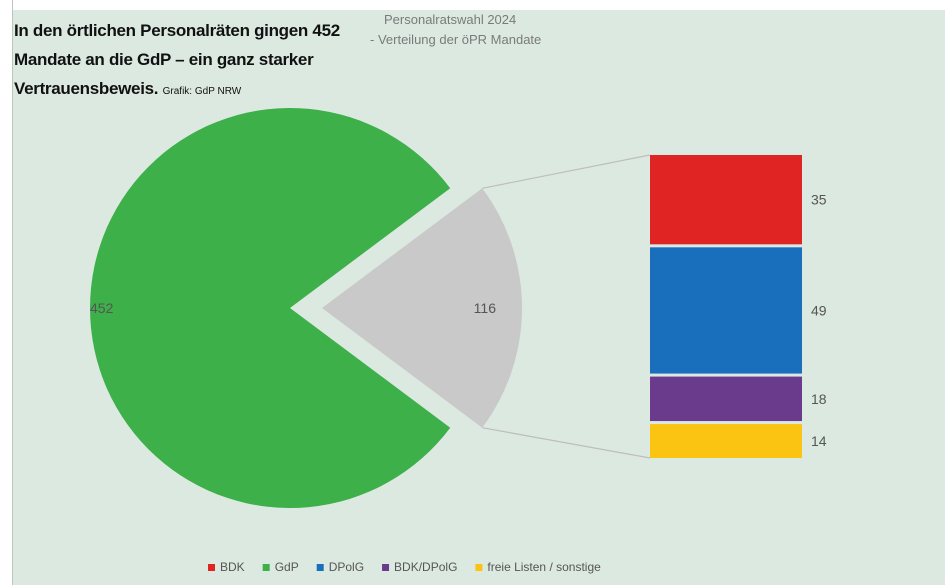  Describe the element at coordinates (456, 39) in the screenshot. I see `chart-title-line-2: - Verteilung der öPR Mandate` at that location.